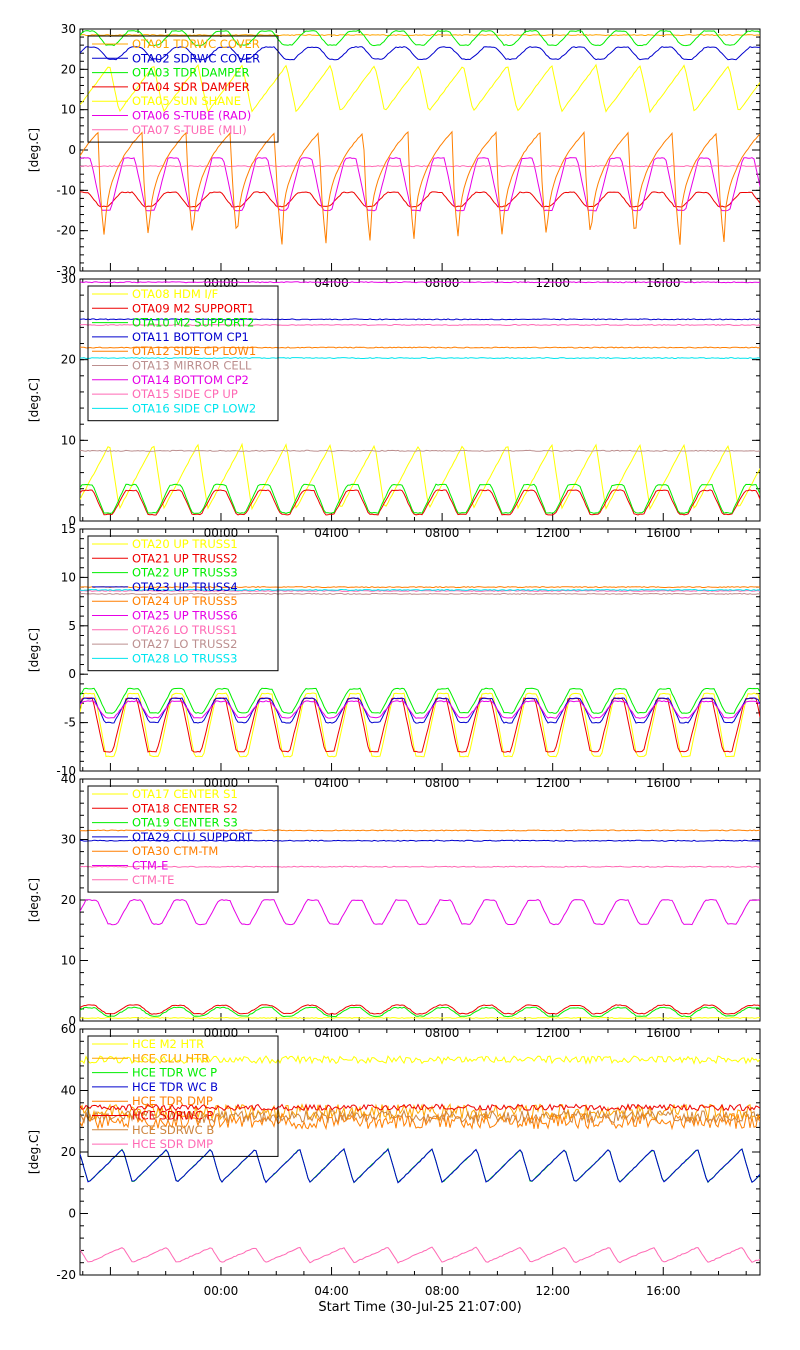 This screenshot has height=1350, width=800. Describe the element at coordinates (193, 323) in the screenshot. I see `legend-entry: OTA10 M2 SUPPORT2` at that location.